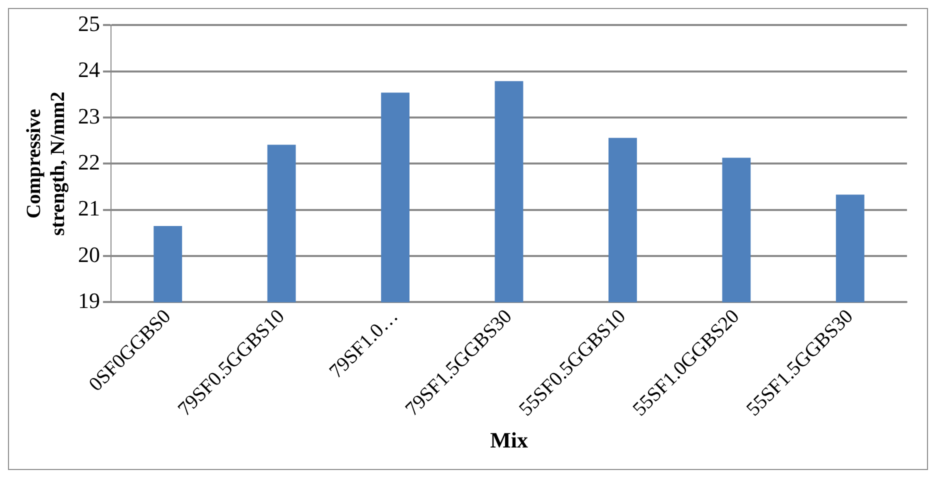 Image resolution: width=940 pixels, height=482 pixels. Describe the element at coordinates (89, 300) in the screenshot. I see `y-tick-label: 19` at that location.